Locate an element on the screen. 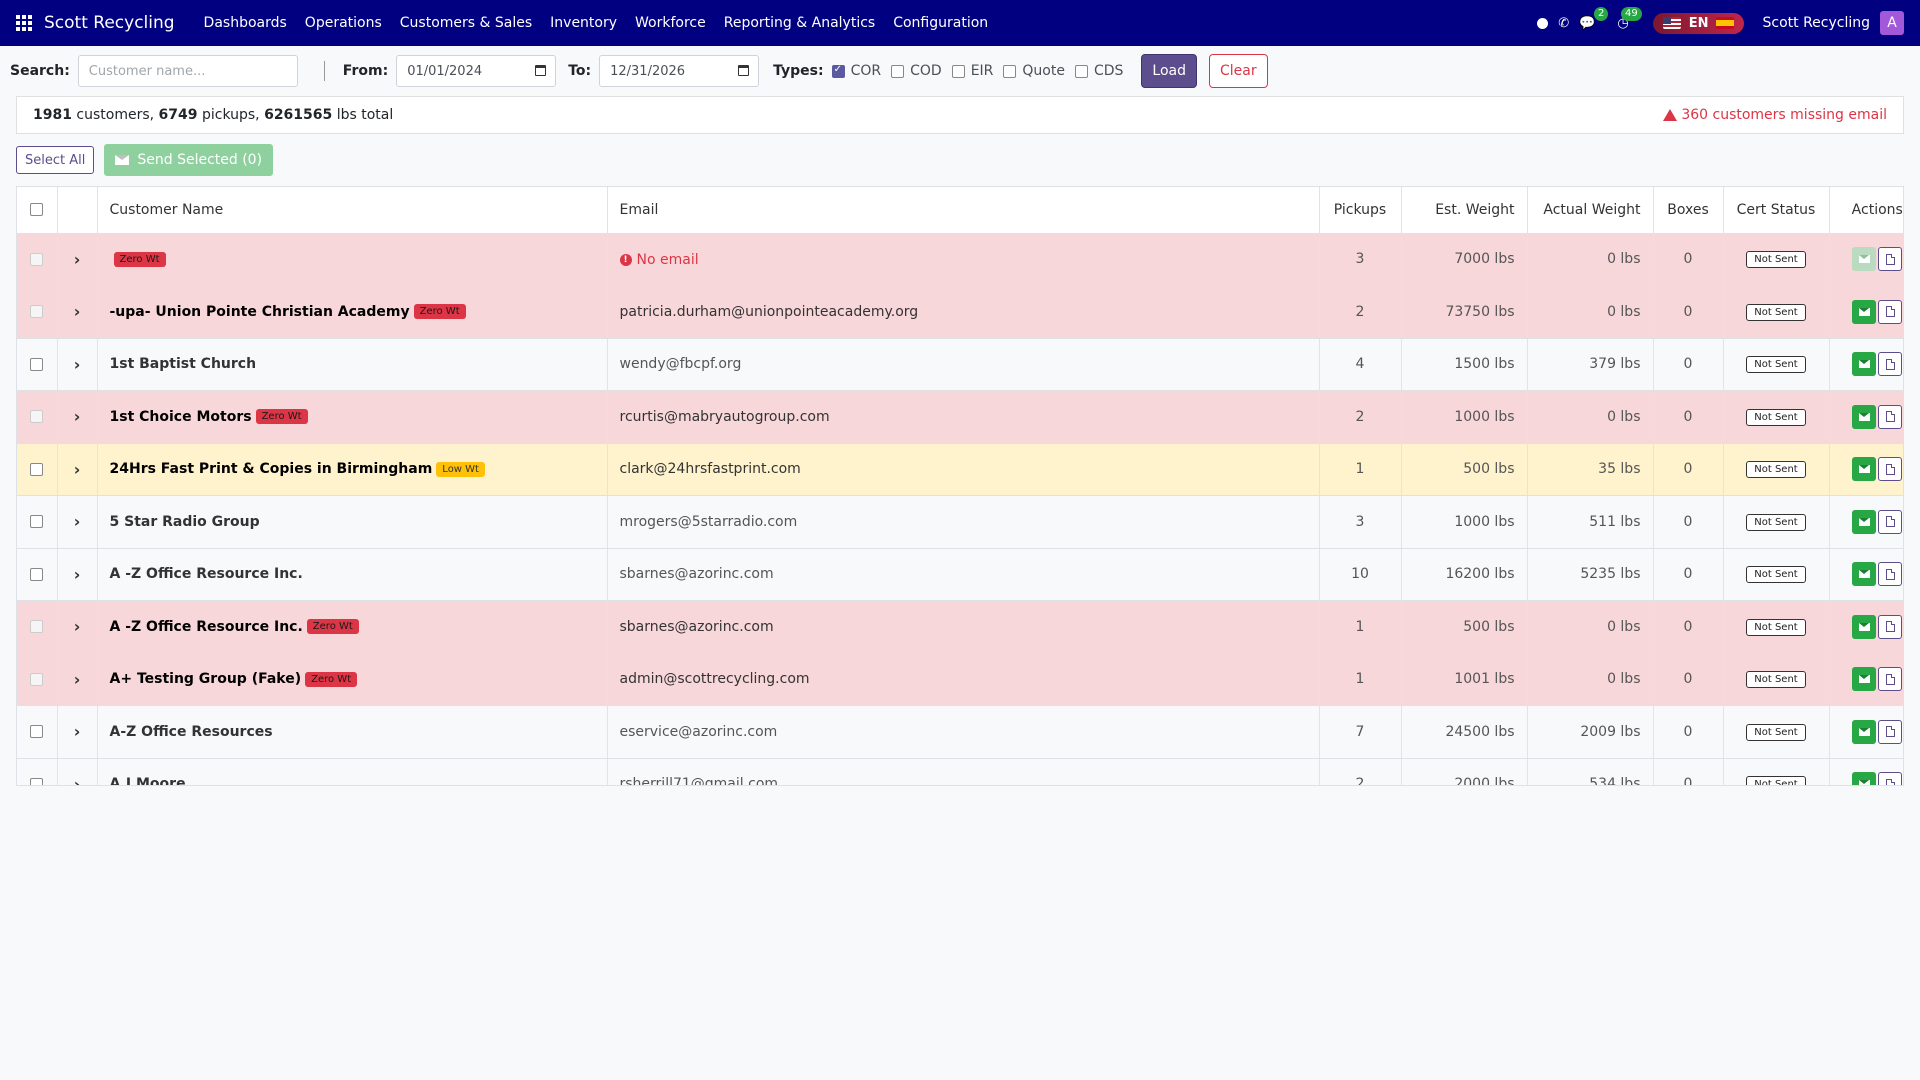 The width and height of the screenshot is (1920, 1080). apps-grid-icon is located at coordinates (24, 23).